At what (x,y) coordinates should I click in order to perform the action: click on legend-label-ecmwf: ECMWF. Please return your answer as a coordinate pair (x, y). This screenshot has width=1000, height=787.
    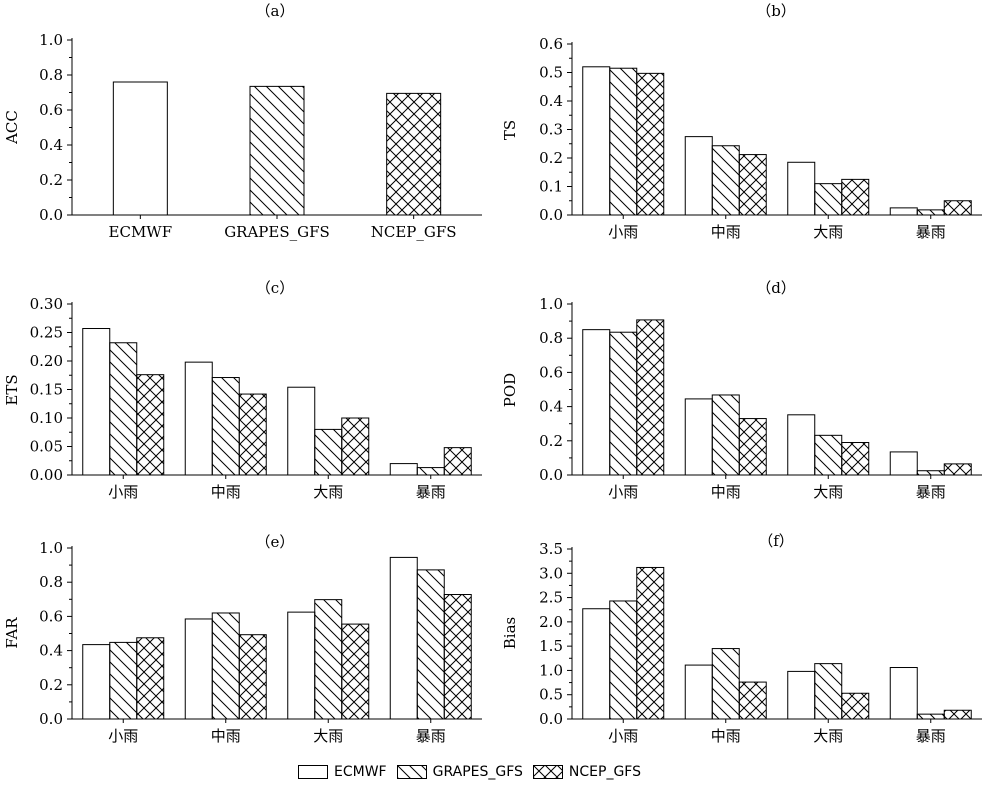
    Looking at the image, I should click on (360, 772).